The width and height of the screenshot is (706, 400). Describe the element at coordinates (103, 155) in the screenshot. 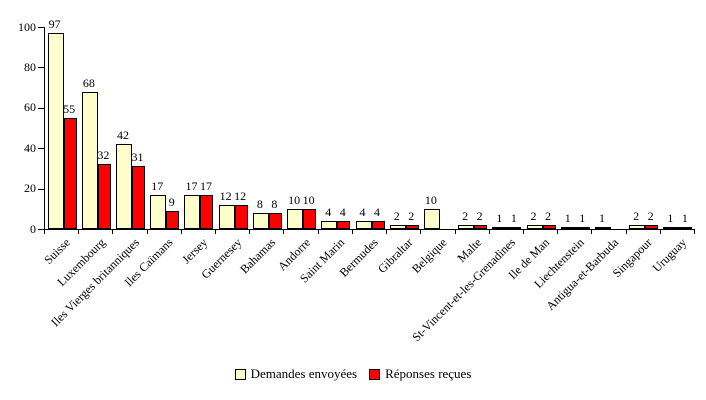

I see `value-label: 32` at that location.